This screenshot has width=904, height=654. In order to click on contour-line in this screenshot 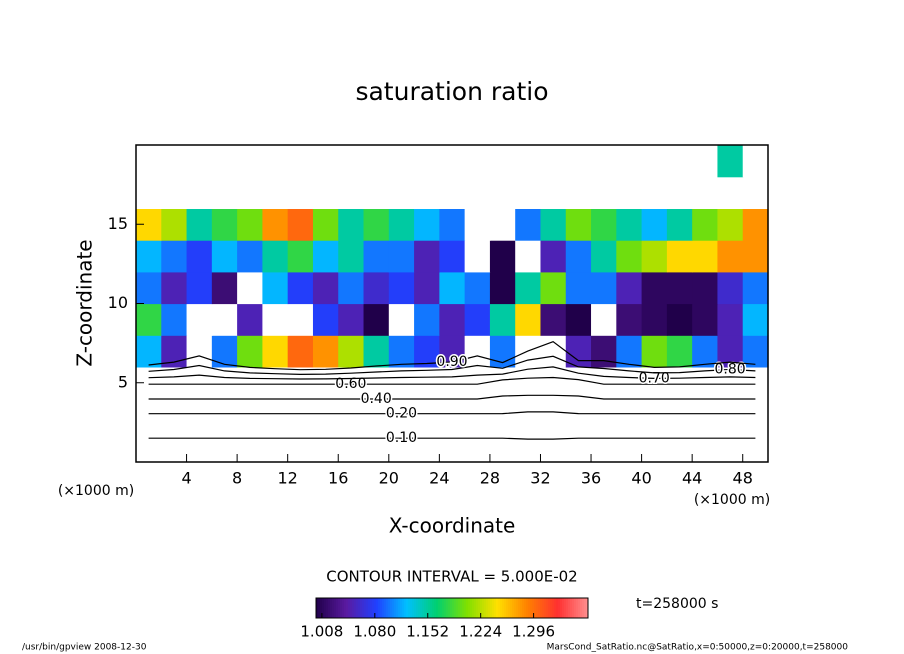, I will do `click(452, 365)`.